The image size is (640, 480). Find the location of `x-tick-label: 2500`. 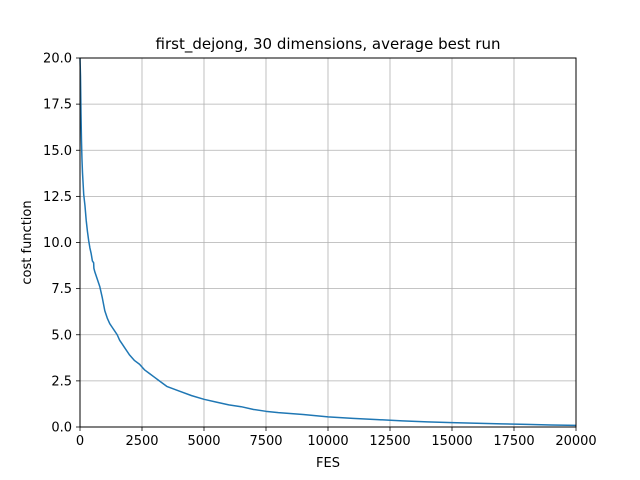

x-tick-label: 2500 is located at coordinates (141, 441).